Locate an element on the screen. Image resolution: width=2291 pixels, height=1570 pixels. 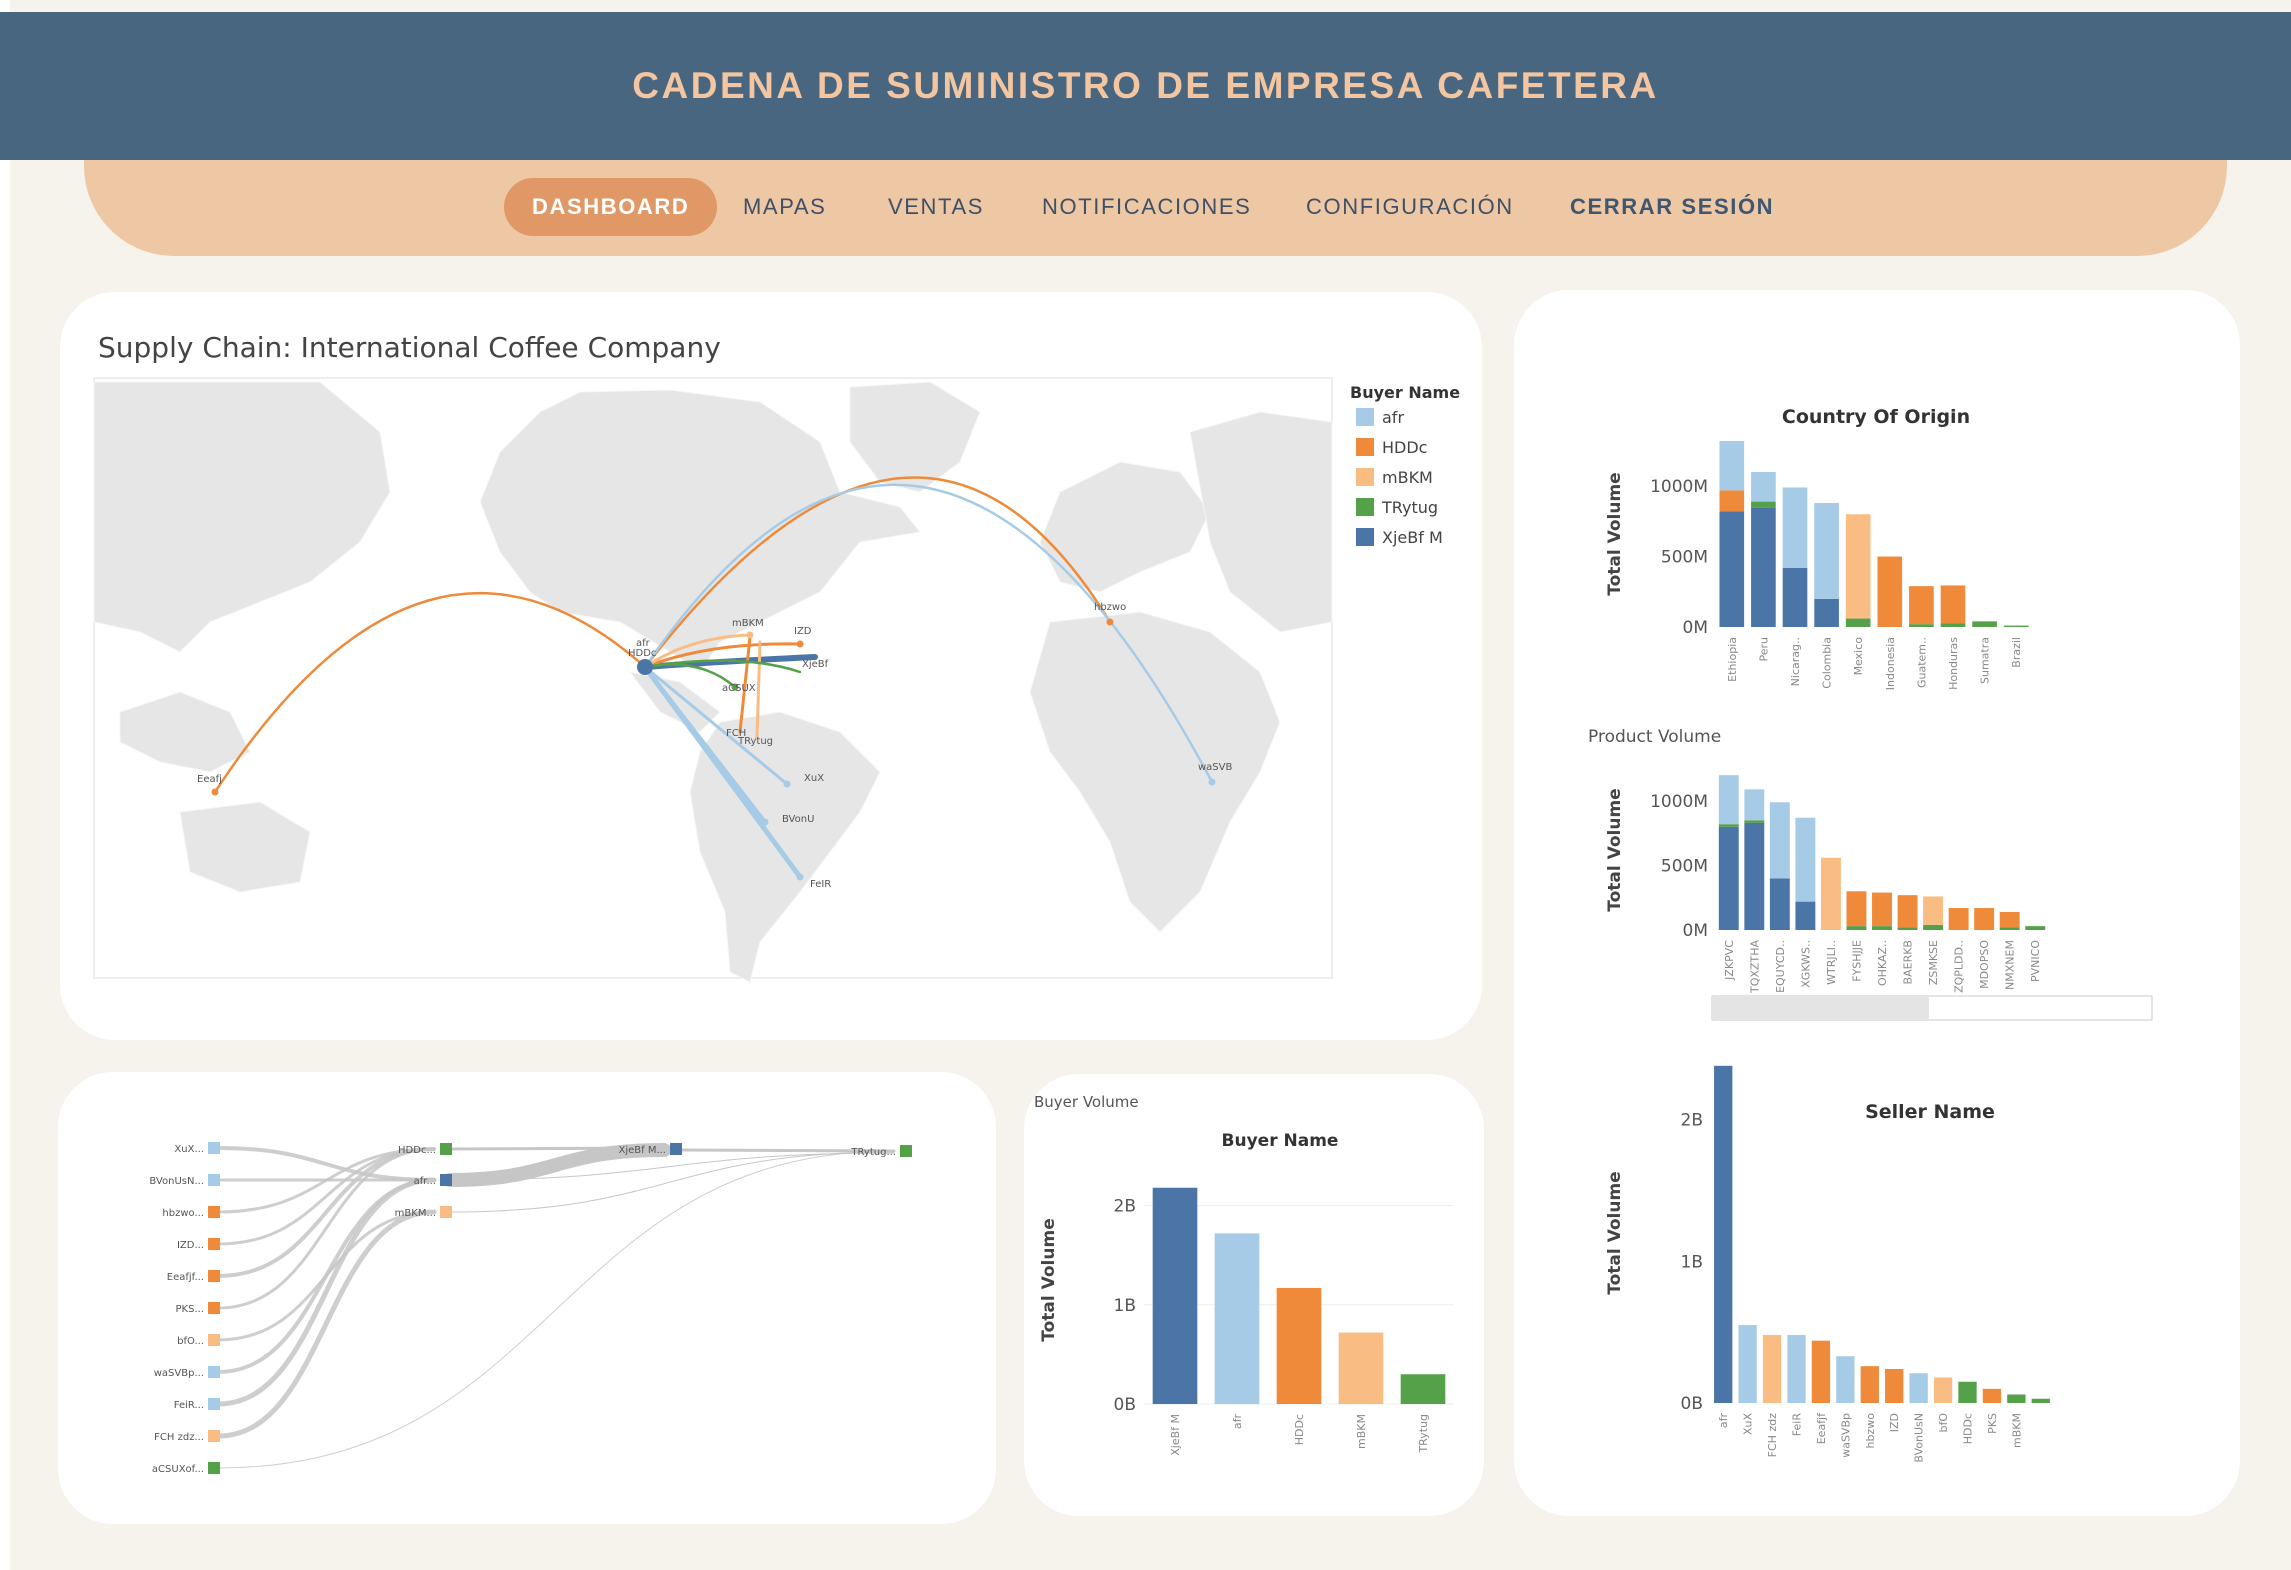
product-chart-xtick-3: XGKWS.. is located at coordinates (1805, 964).